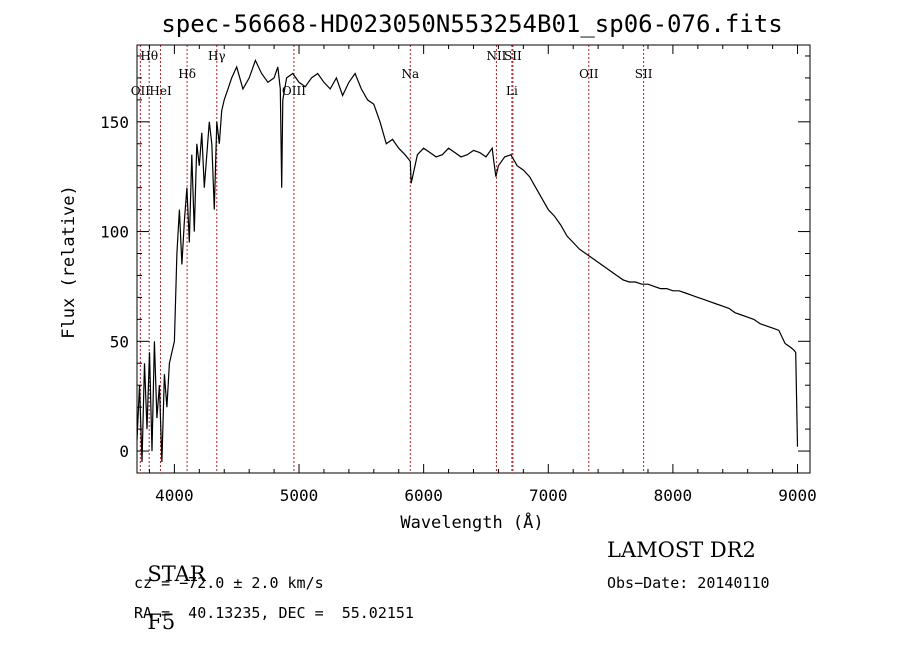 The height and width of the screenshot is (649, 900). I want to click on sky-coordinates: RA = 40.13235, DEC = 55.02151, so click(274, 613).